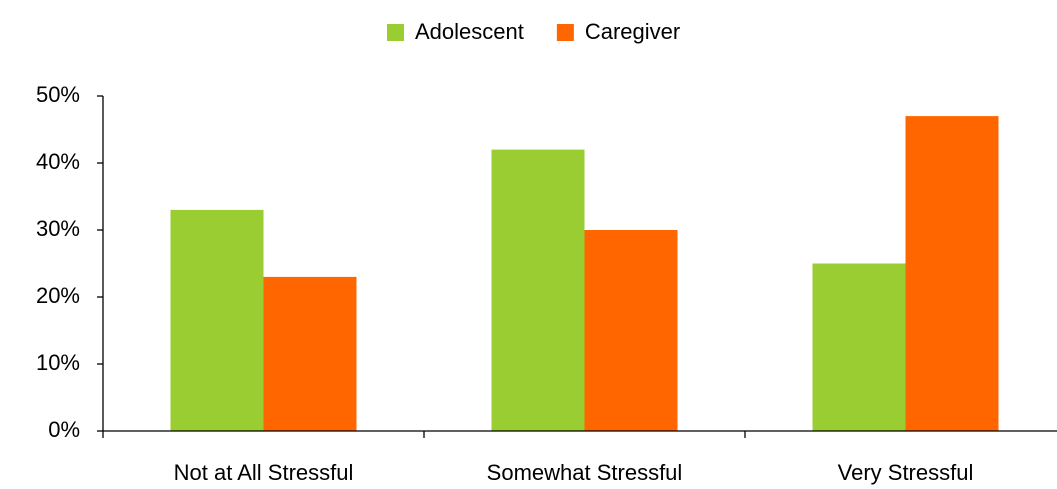  What do you see at coordinates (906, 472) in the screenshot?
I see `x-tick-label: Very Stressful` at bounding box center [906, 472].